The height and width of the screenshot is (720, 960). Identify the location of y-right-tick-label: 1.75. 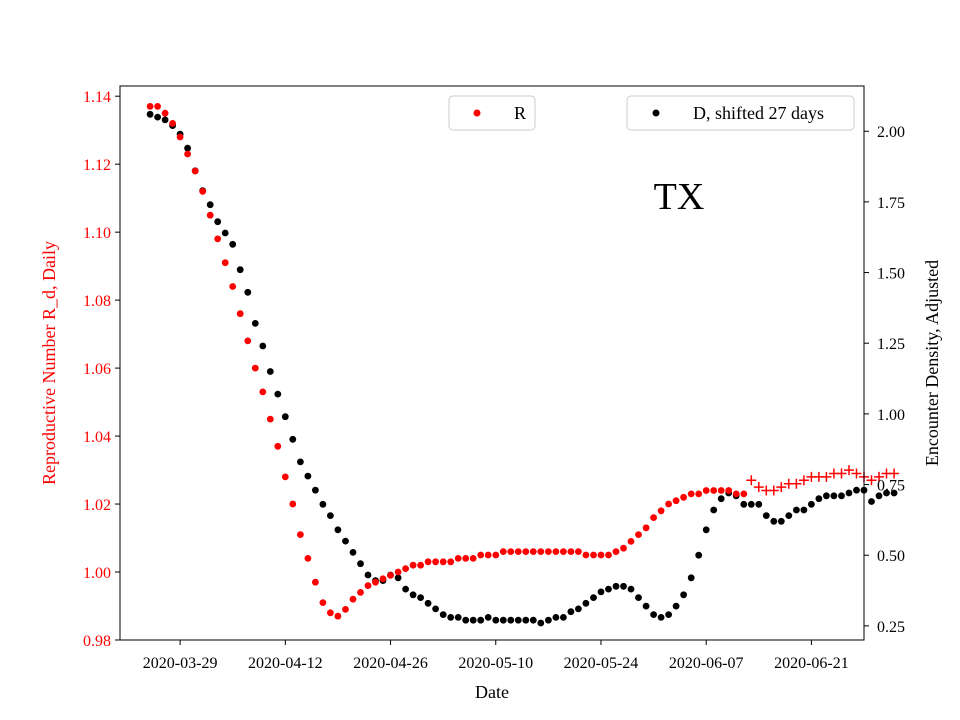
(891, 203).